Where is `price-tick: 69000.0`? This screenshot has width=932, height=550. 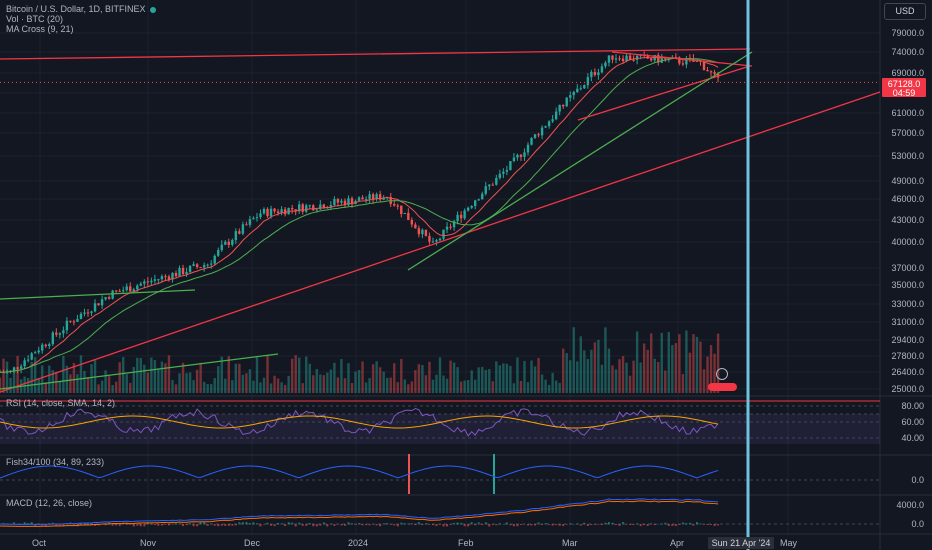
price-tick: 69000.0 is located at coordinates (907, 73).